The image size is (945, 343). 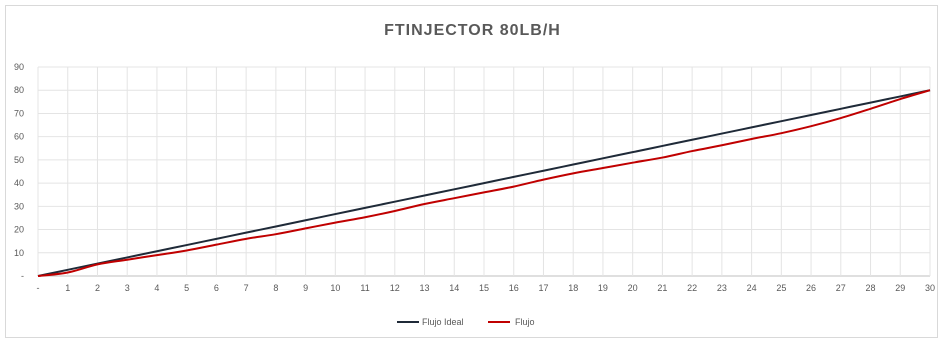 I want to click on x-tick-label: 20, so click(x=633, y=288).